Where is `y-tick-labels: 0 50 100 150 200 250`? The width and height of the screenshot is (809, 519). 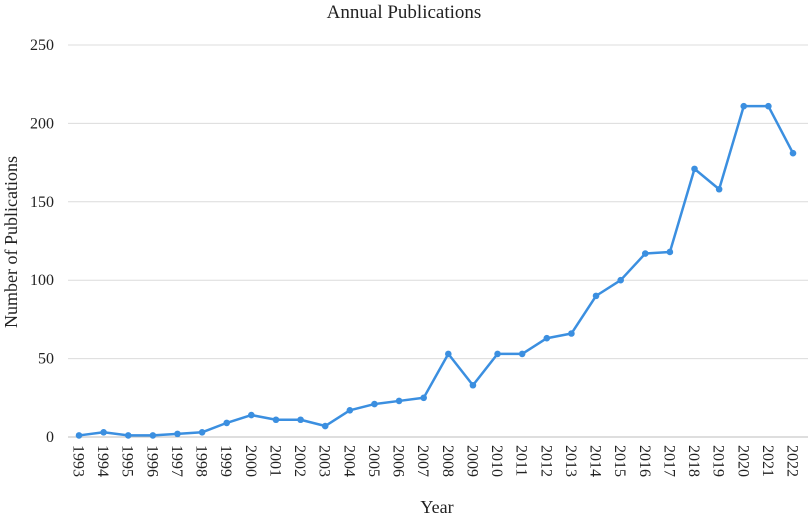 y-tick-labels: 0 50 100 150 200 250 is located at coordinates (42, 241).